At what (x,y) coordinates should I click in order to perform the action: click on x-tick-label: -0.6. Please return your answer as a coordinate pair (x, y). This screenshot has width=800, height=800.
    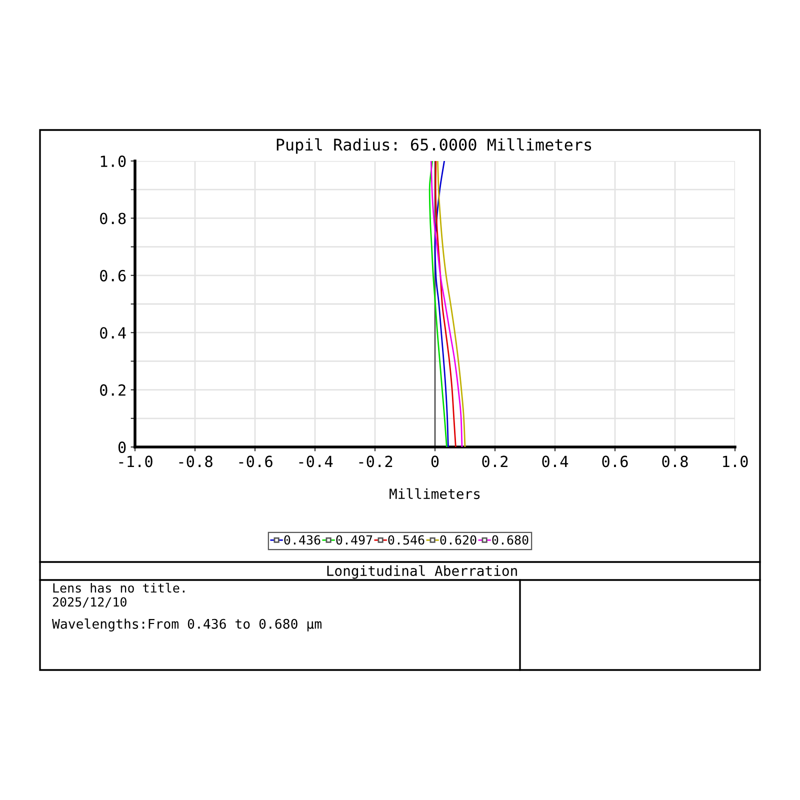
    Looking at the image, I should click on (255, 462).